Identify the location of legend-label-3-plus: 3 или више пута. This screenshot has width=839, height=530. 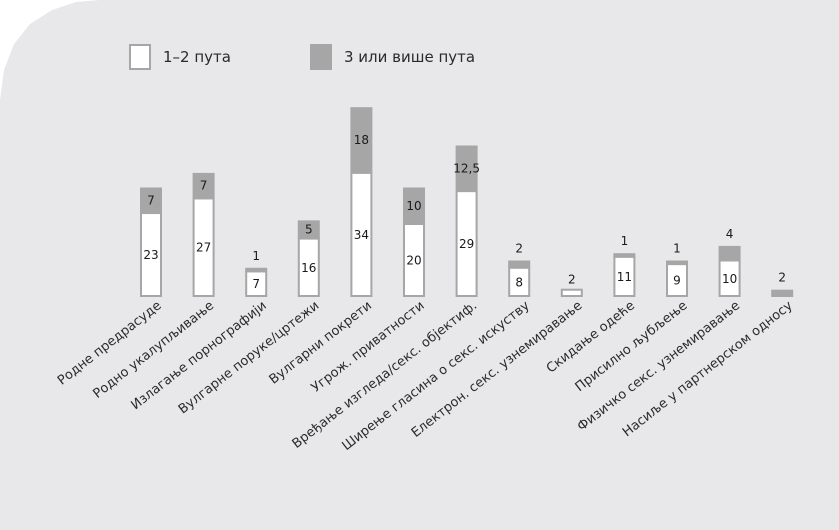
(410, 57).